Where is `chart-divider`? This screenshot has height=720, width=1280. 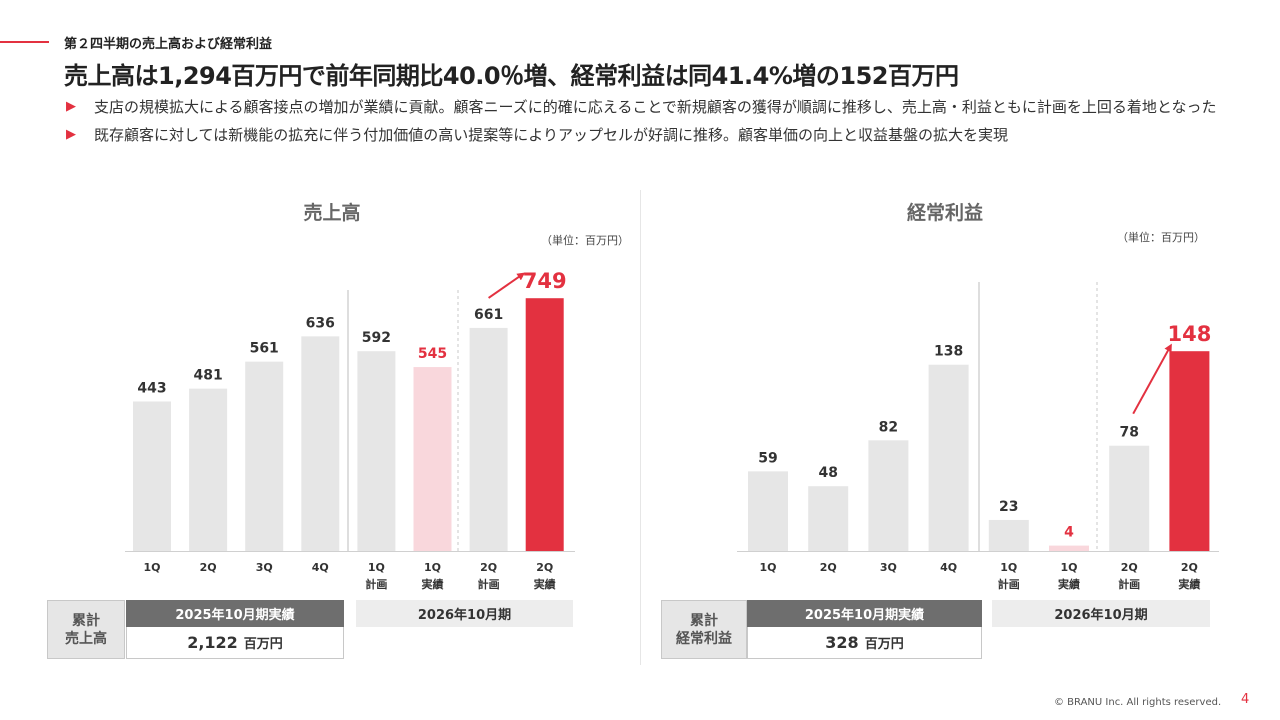
chart-divider is located at coordinates (640, 427).